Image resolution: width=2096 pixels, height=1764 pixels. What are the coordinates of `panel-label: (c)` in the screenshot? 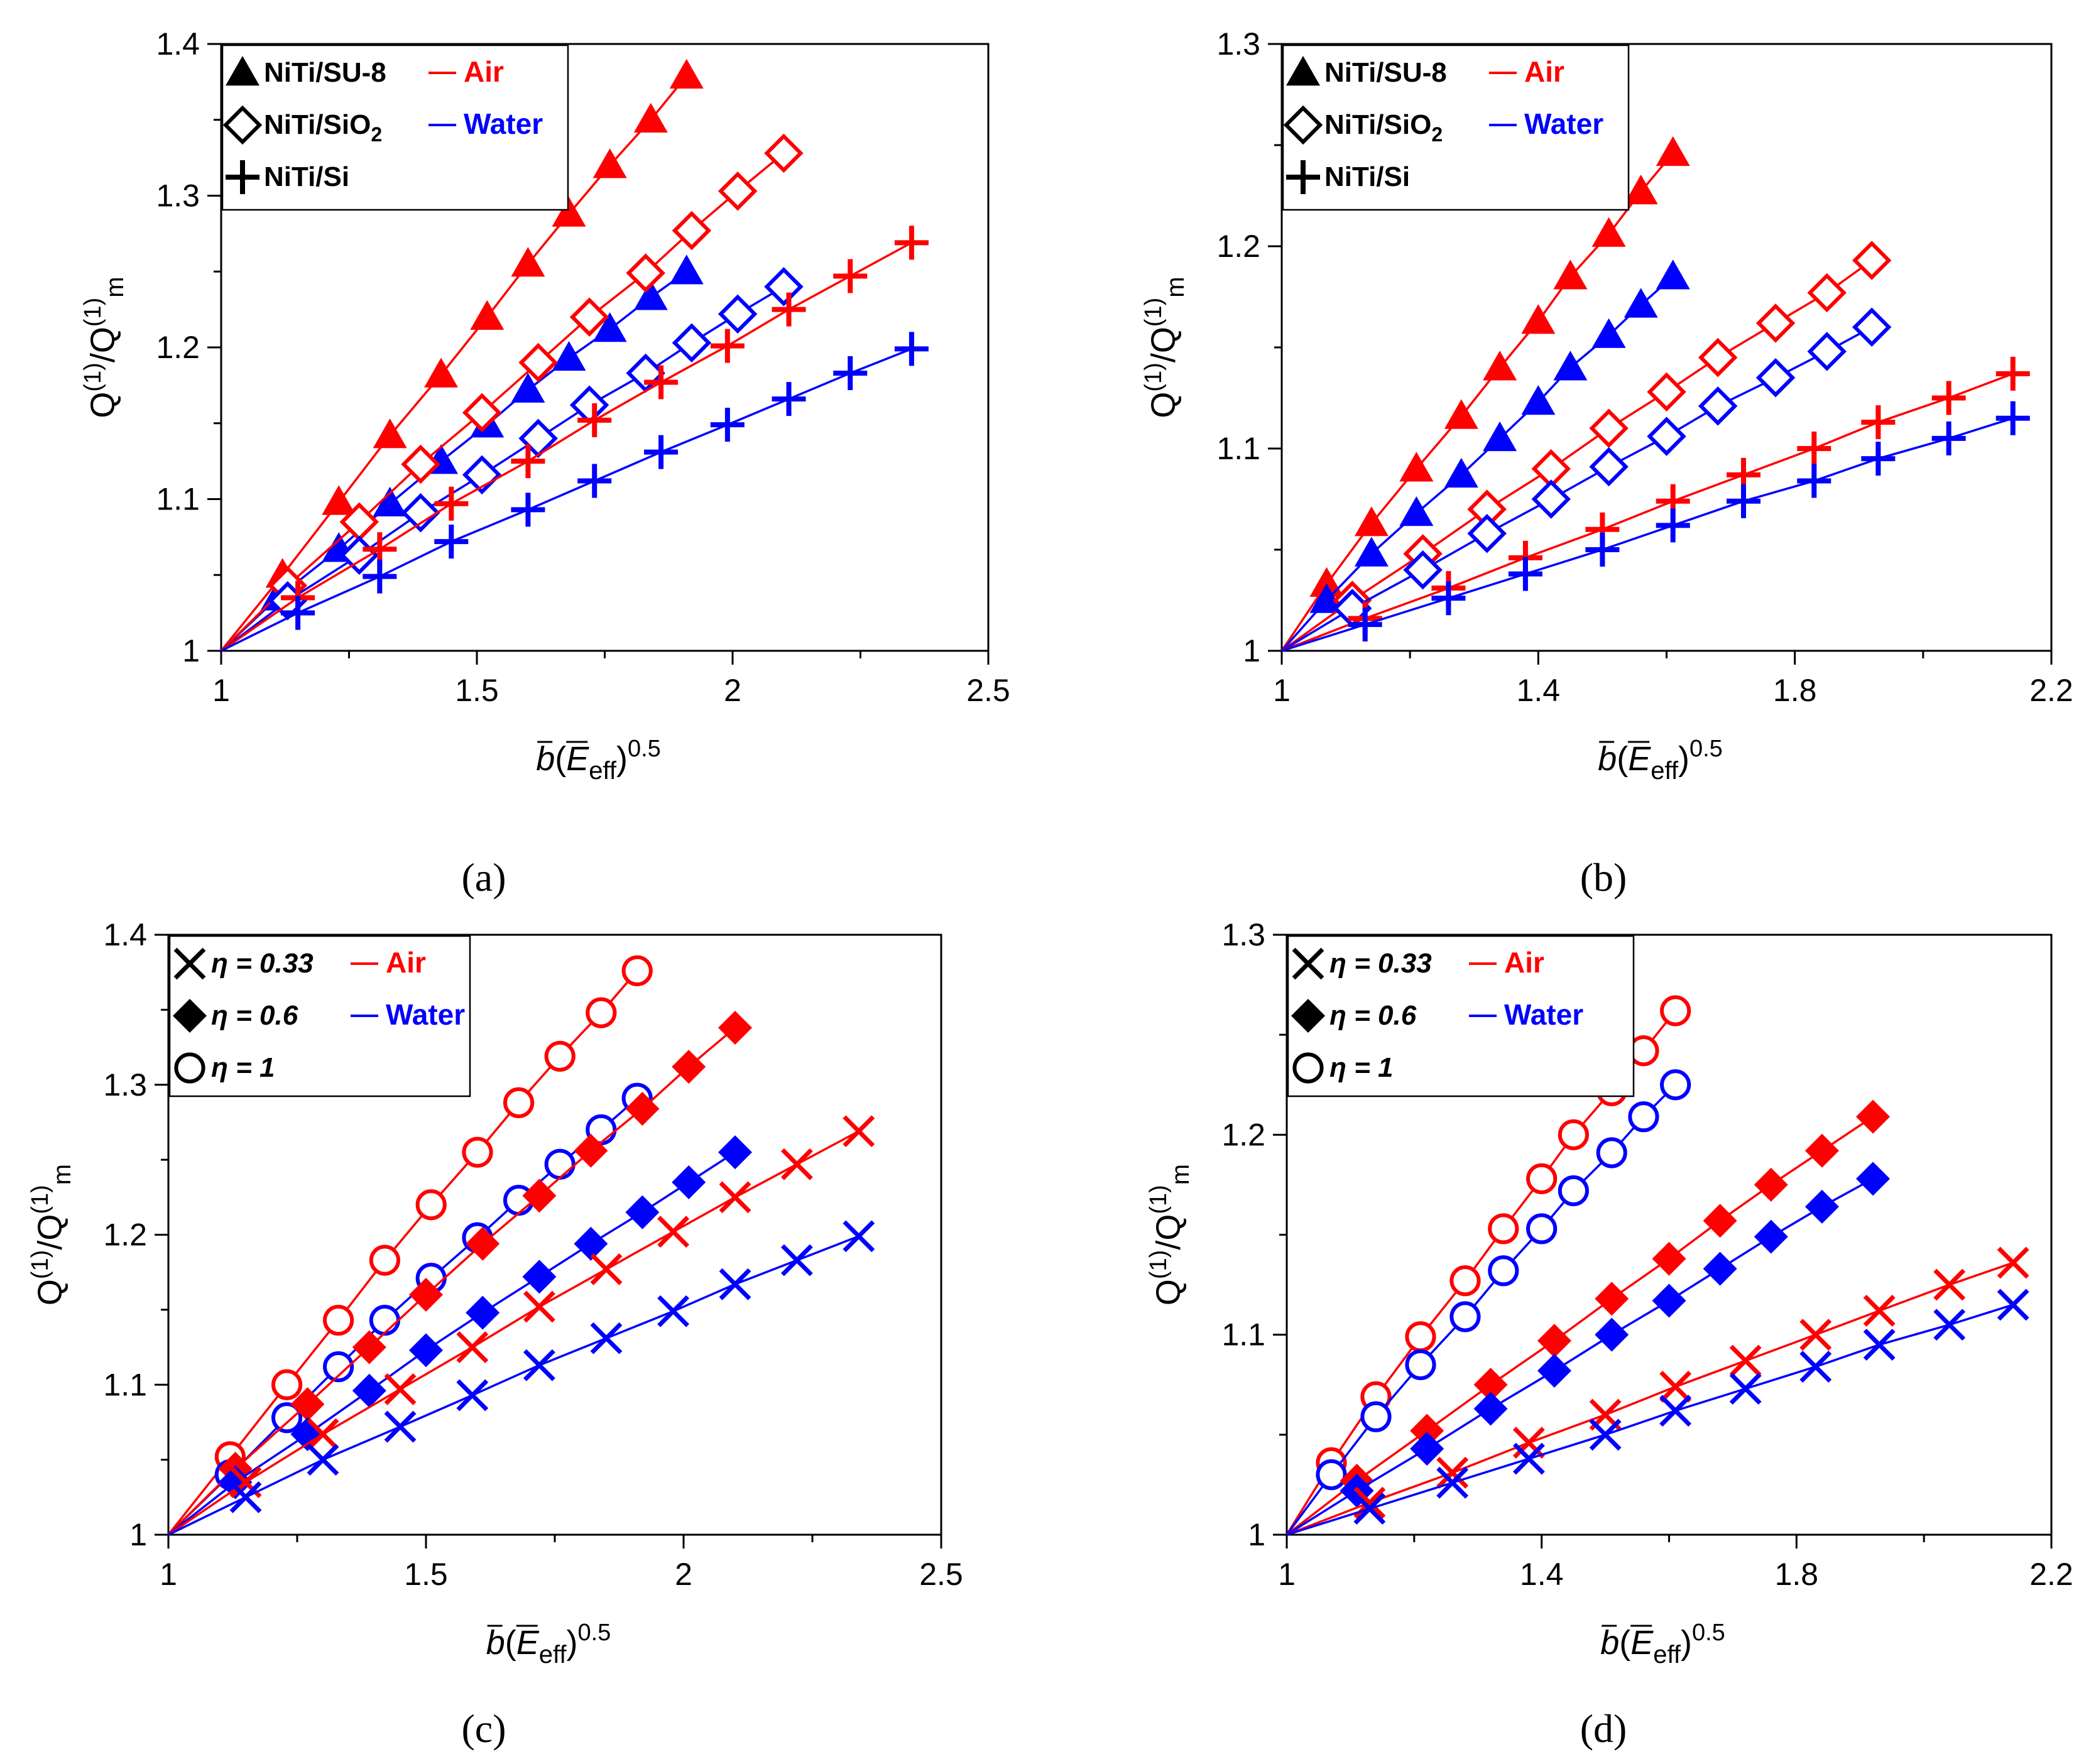 It's located at (483, 1728).